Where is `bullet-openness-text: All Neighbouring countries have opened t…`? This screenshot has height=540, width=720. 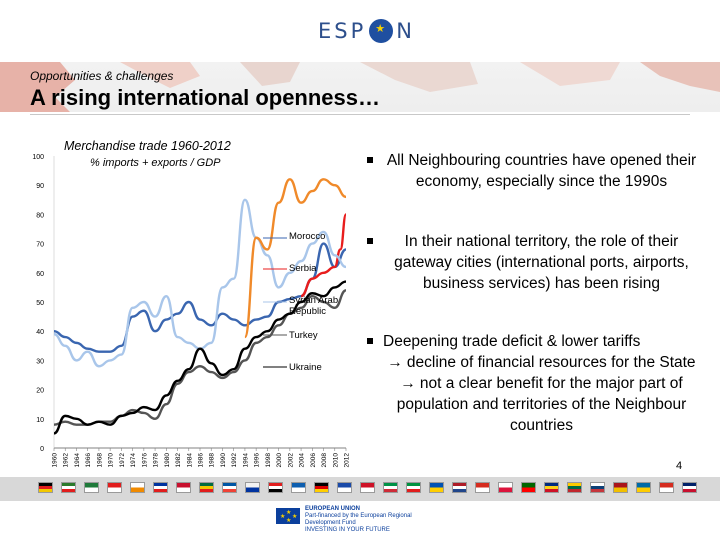 bullet-openness-text: All Neighbouring countries have opened t… is located at coordinates (541, 171).